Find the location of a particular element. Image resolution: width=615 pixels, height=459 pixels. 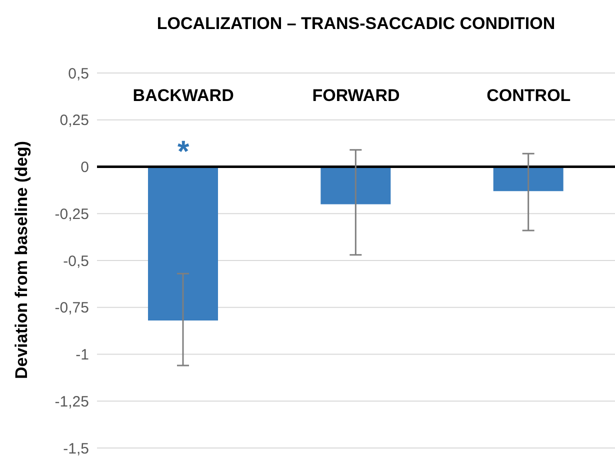

annotation: * is located at coordinates (183, 151).